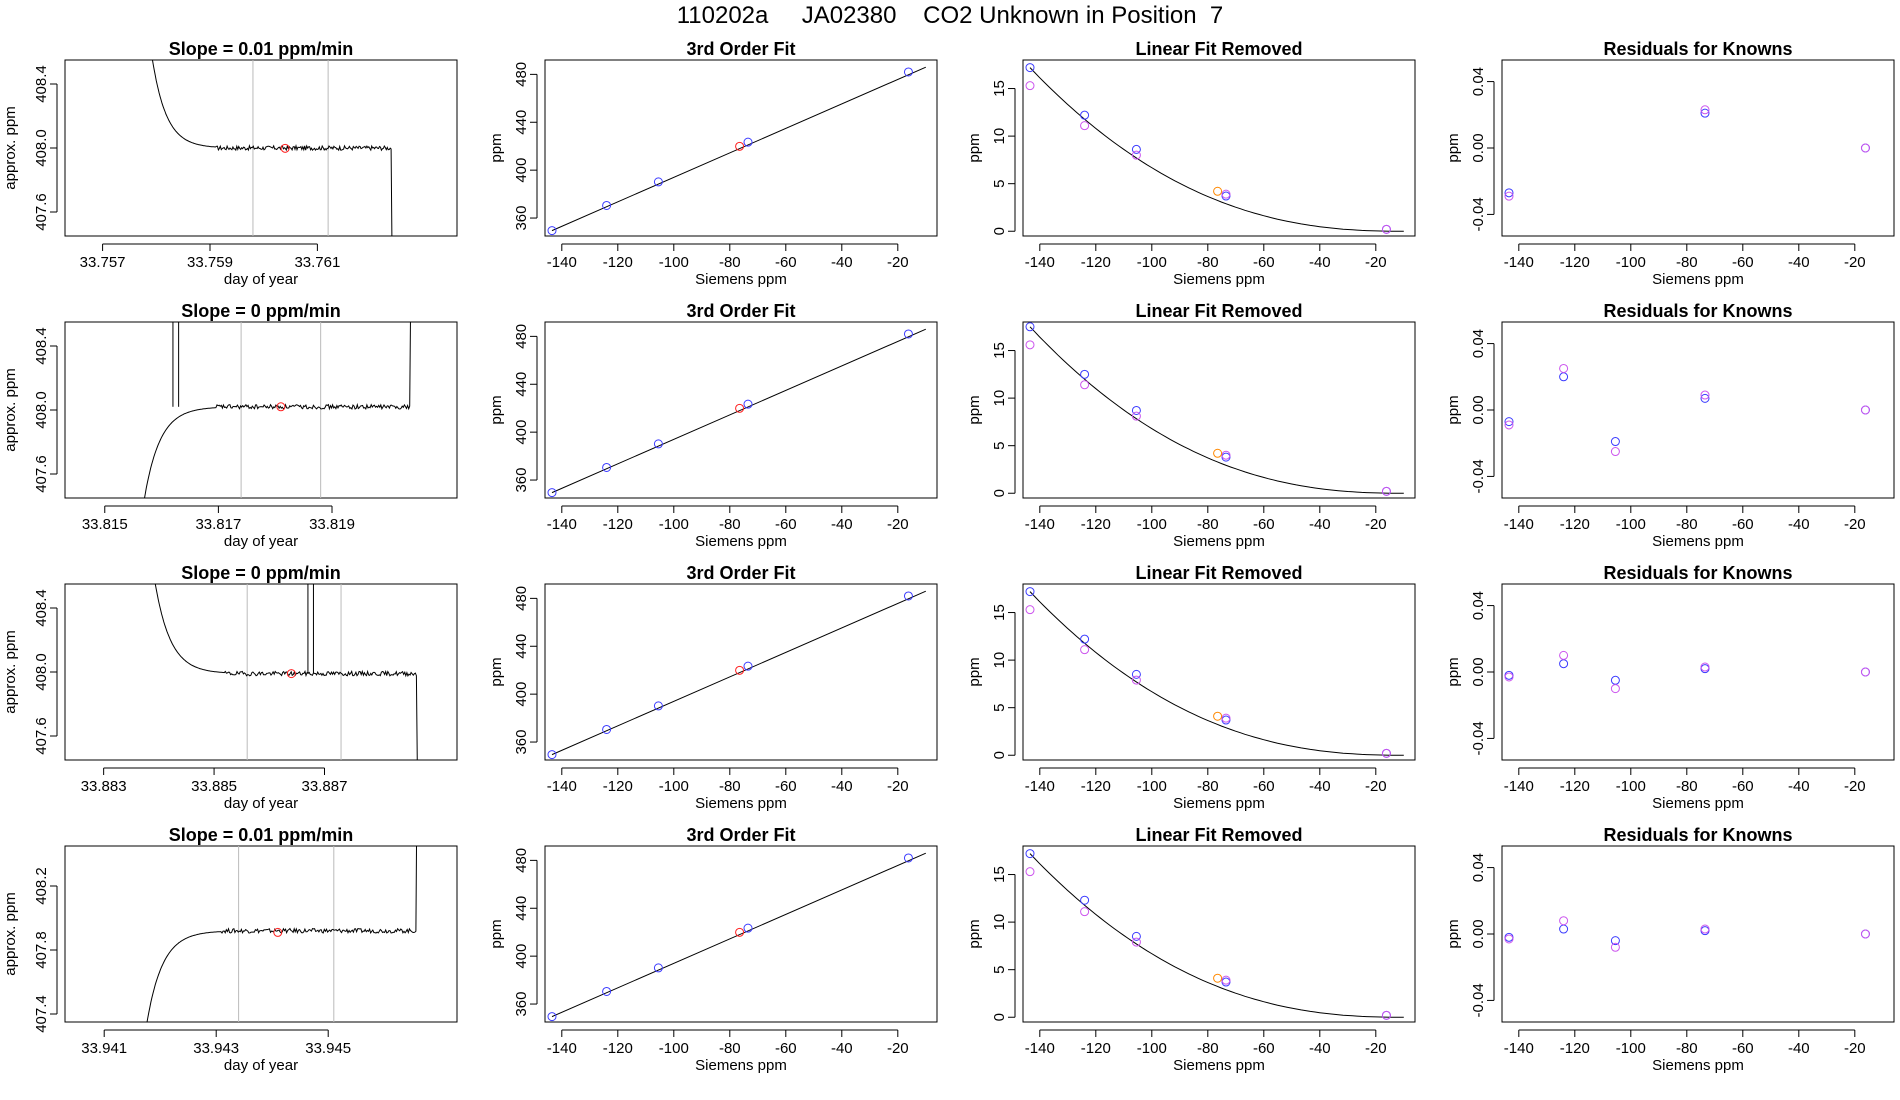 Image resolution: width=1900 pixels, height=1100 pixels. I want to click on panel-title: Linear Fit Removed, so click(1218, 835).